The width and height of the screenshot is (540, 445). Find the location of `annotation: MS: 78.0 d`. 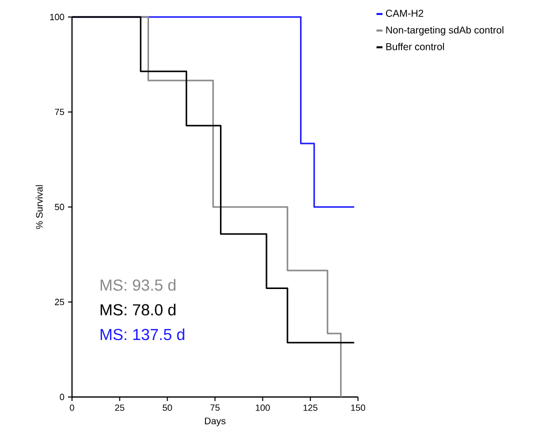

annotation: MS: 78.0 d is located at coordinates (138, 310).